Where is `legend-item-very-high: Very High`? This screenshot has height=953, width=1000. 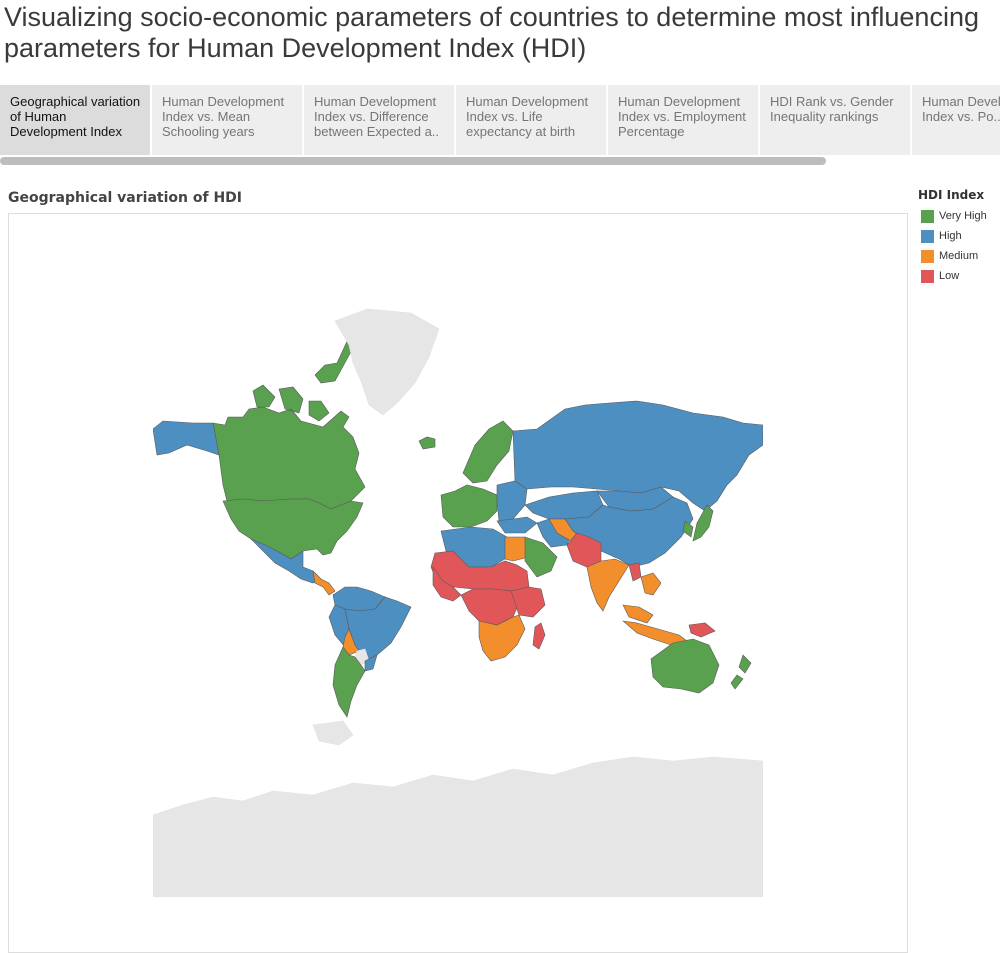
legend-item-very-high: Very High is located at coordinates (959, 216).